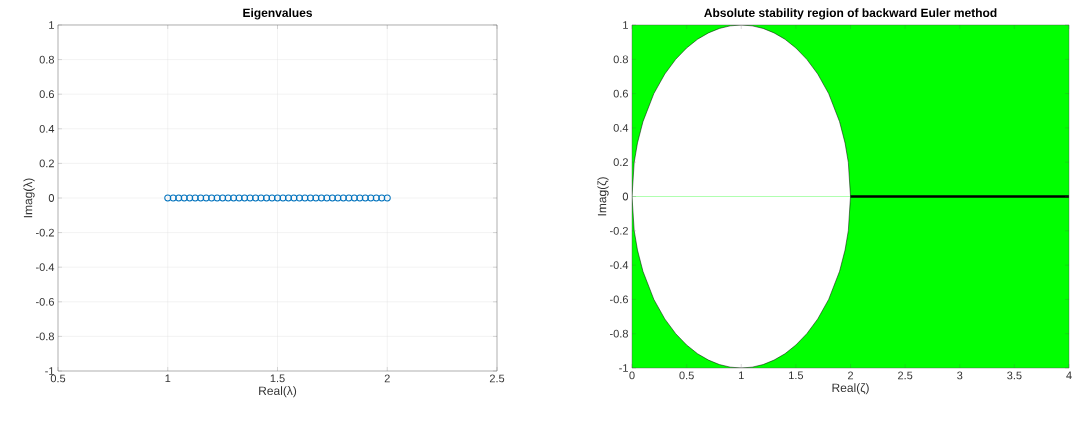 The height and width of the screenshot is (421, 1083). Describe the element at coordinates (1014, 375) in the screenshot. I see `x-tick-label: 3.5` at that location.